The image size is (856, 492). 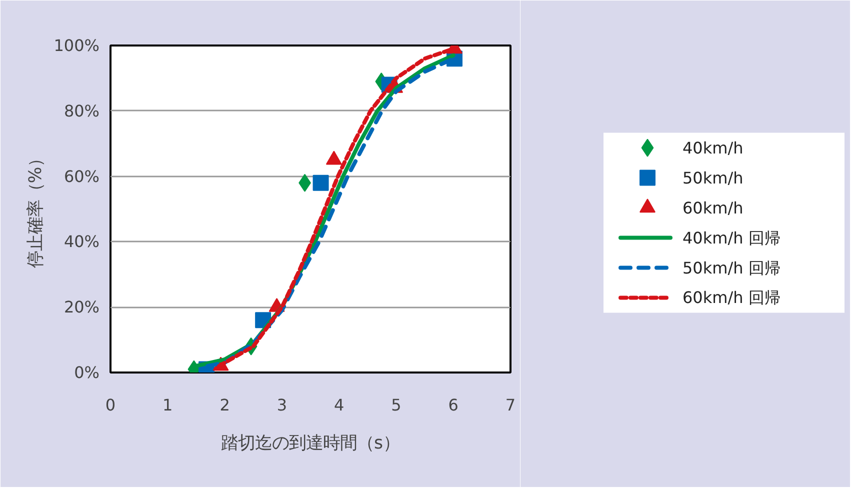 What do you see at coordinates (167, 405) in the screenshot?
I see `x-tick-label: 1` at bounding box center [167, 405].